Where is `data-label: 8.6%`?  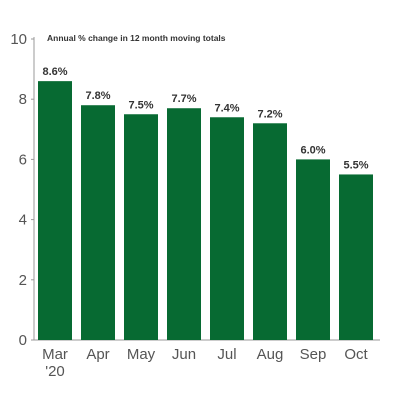 data-label: 8.6% is located at coordinates (54, 72).